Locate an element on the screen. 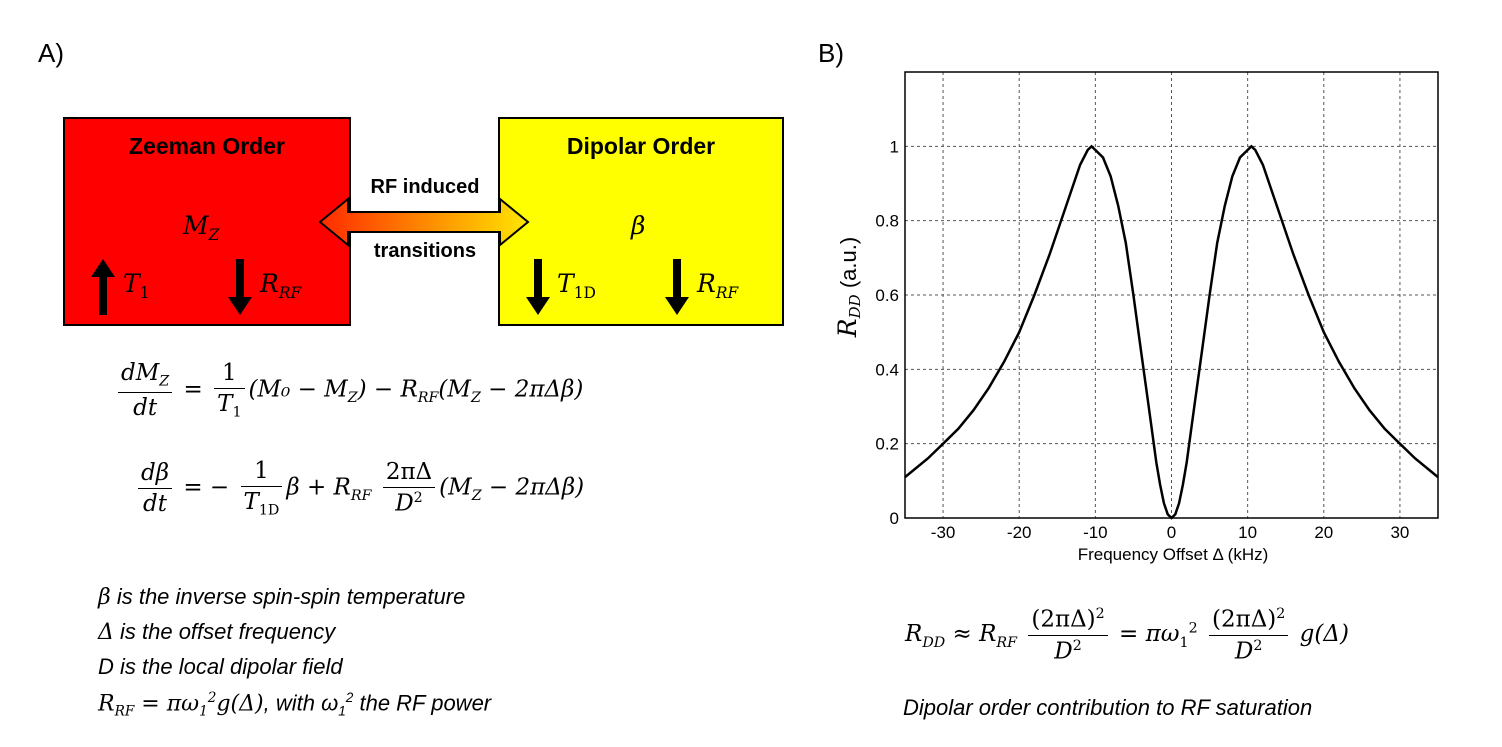 This screenshot has width=1502, height=747. dipolar-order-title: Dipolar Order is located at coordinates (641, 146).